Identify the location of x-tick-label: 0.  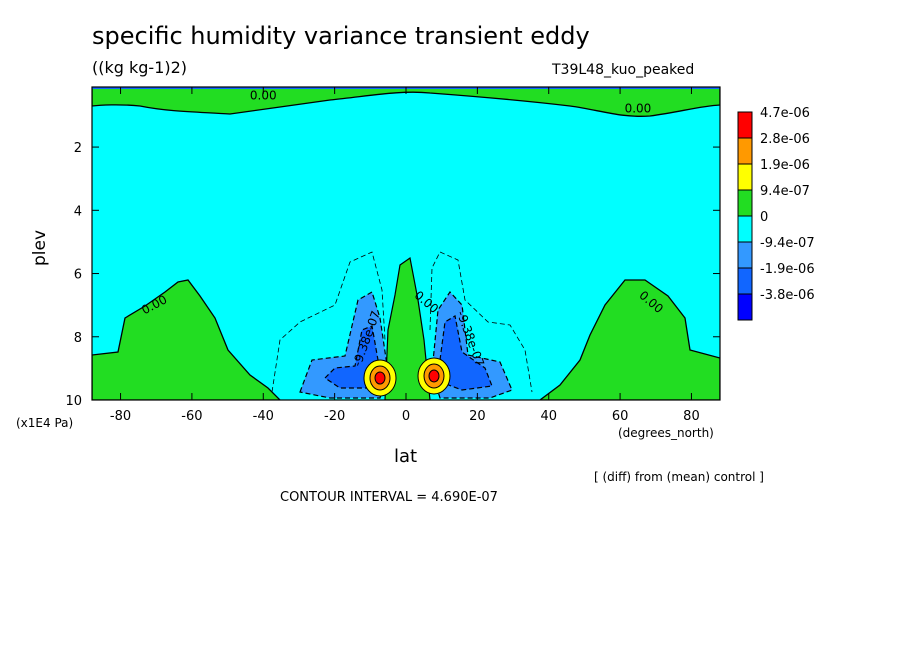
(406, 416).